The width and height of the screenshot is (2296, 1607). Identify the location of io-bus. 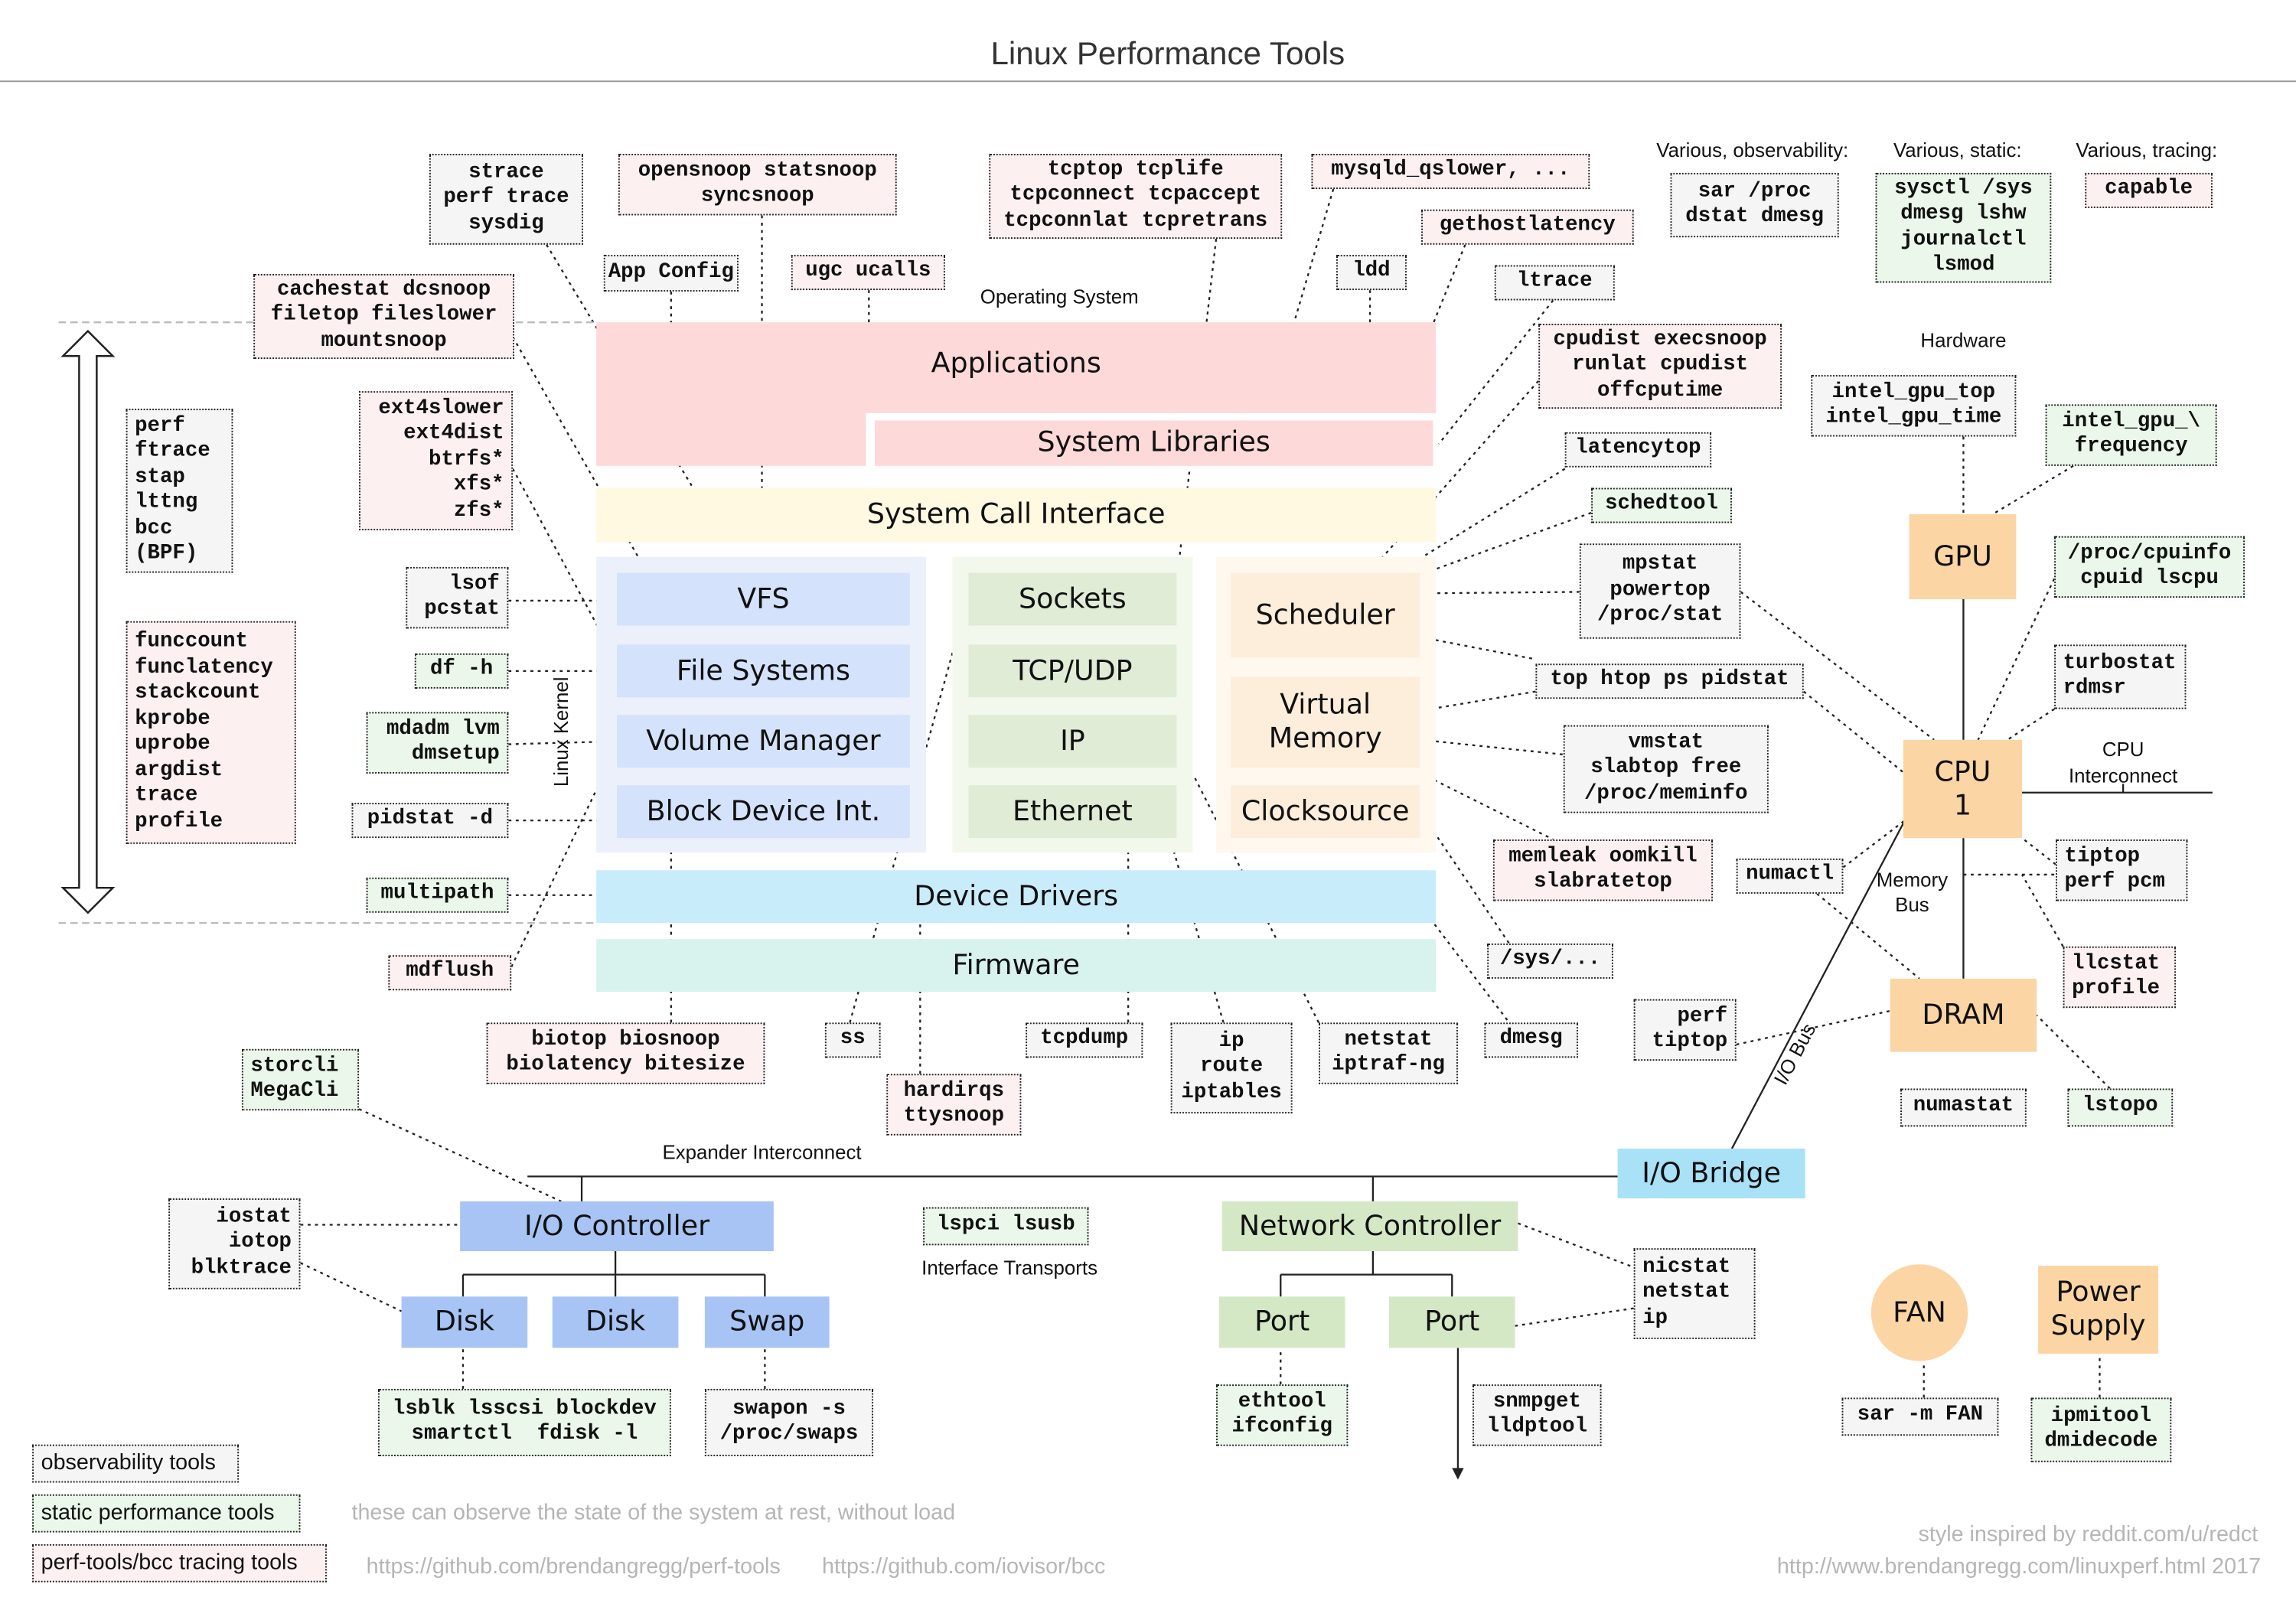
(1818, 984).